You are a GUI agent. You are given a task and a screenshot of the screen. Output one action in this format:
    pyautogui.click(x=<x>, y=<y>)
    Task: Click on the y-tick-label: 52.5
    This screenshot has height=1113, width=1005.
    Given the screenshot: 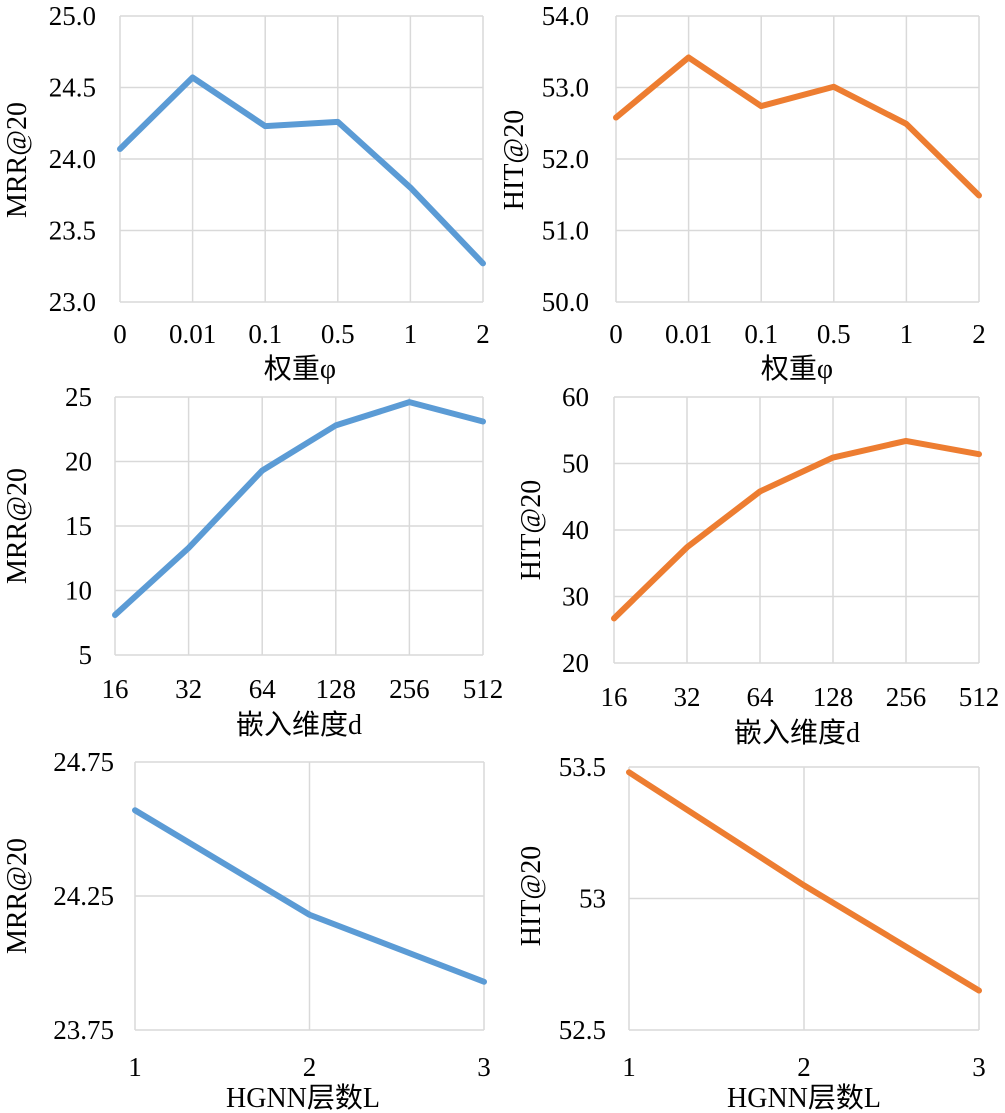 What is the action you would take?
    pyautogui.click(x=582, y=1030)
    